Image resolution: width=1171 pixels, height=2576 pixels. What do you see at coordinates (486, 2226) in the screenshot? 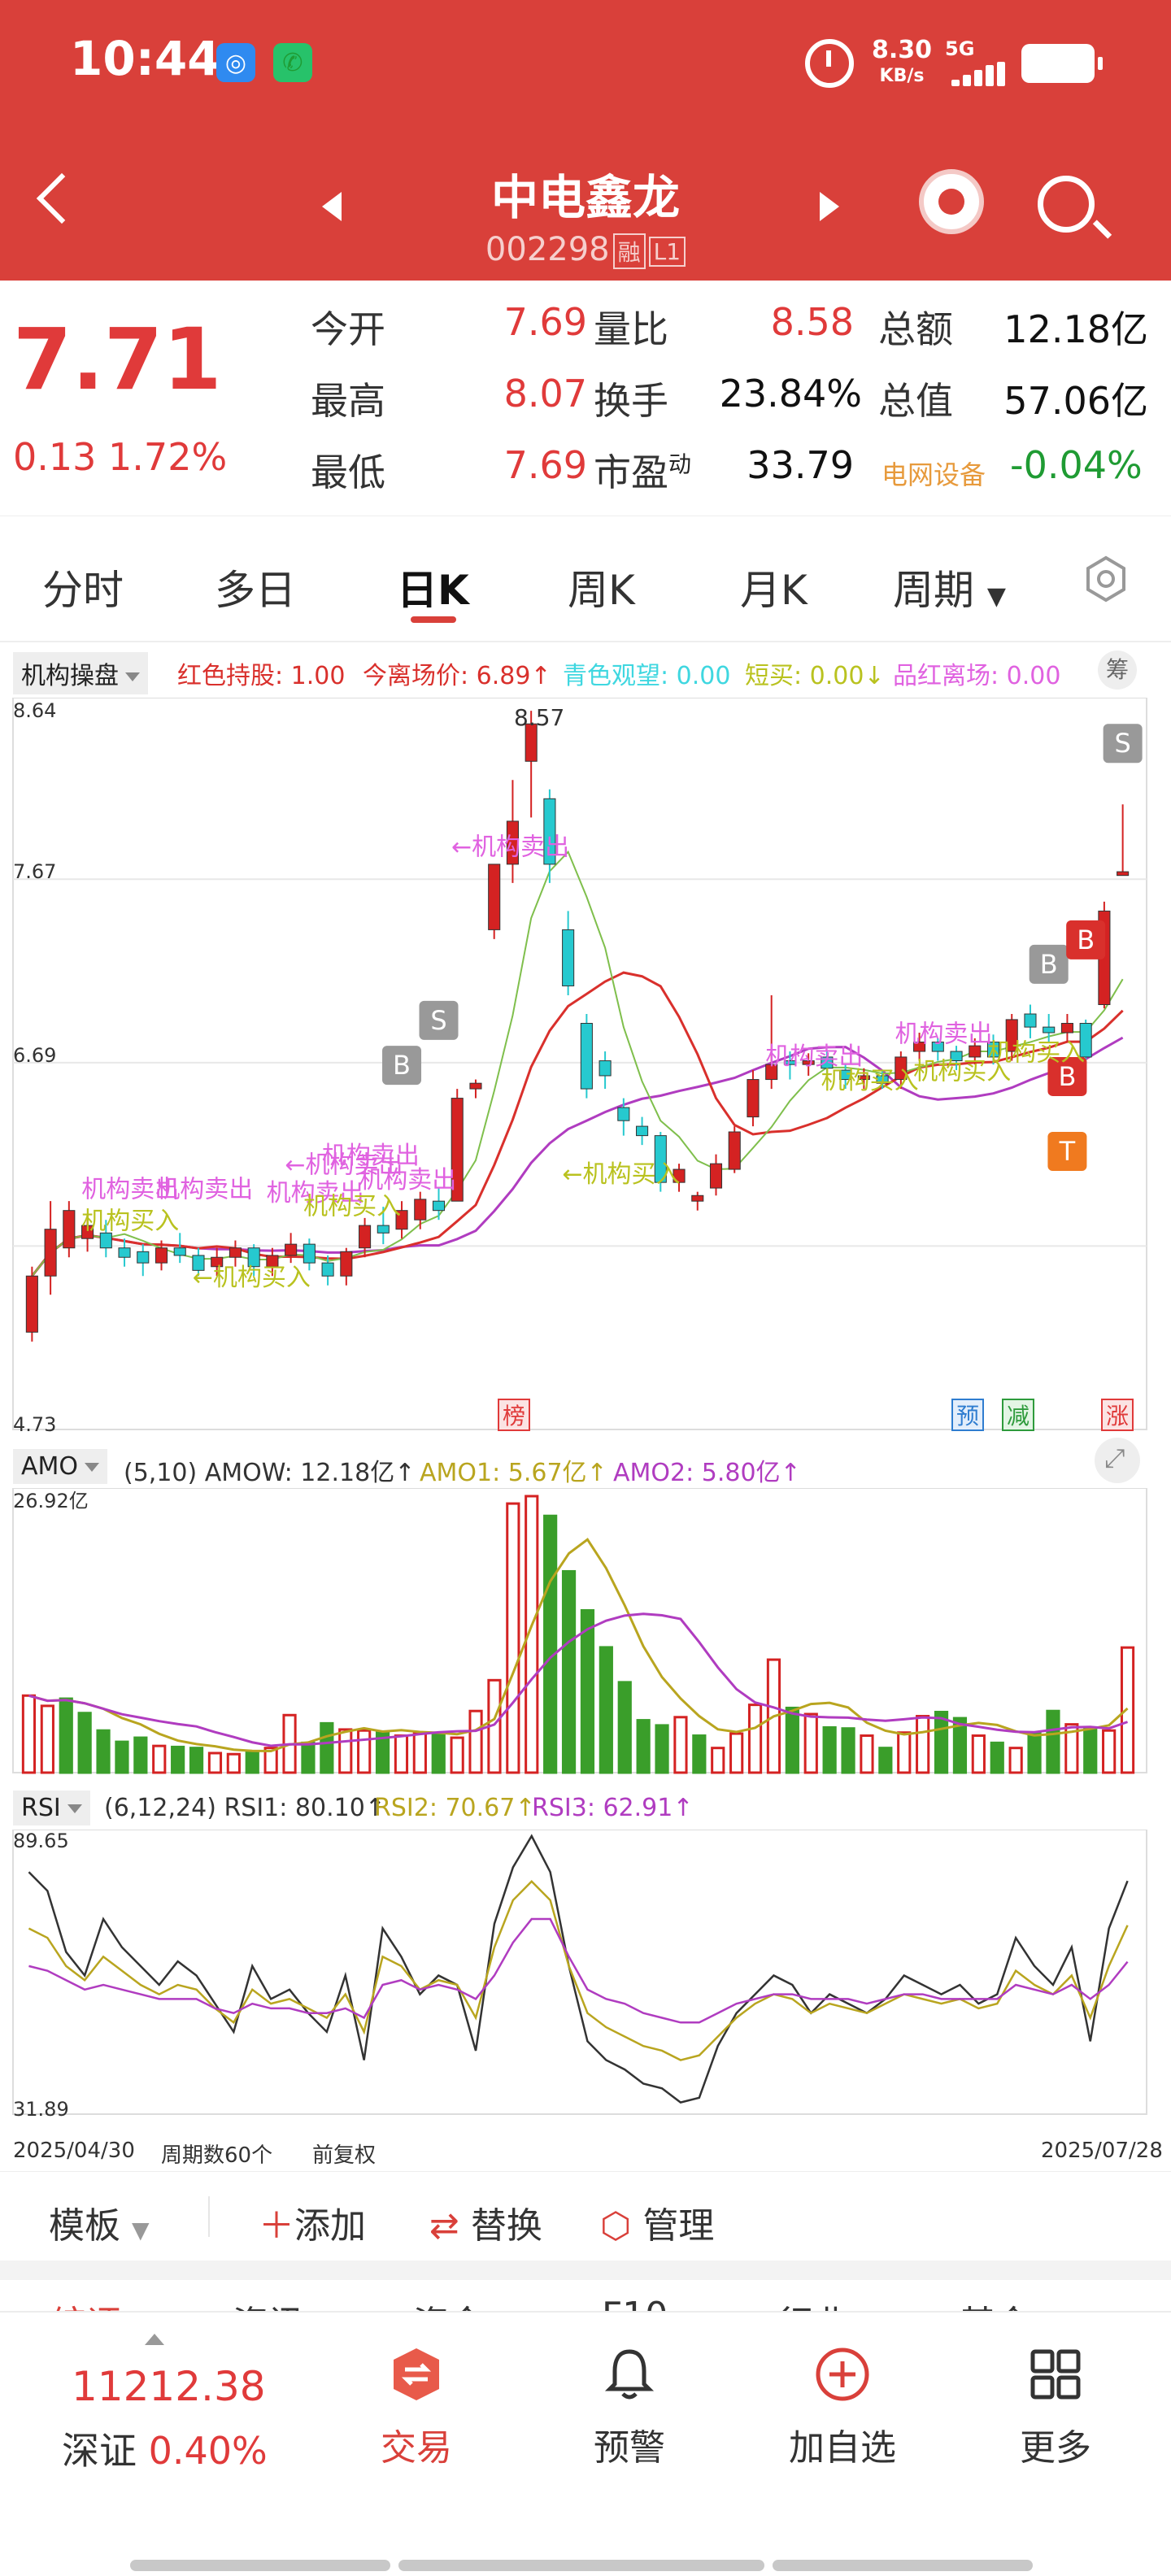
I see `replace-indicator-button: ⇄ 替换` at bounding box center [486, 2226].